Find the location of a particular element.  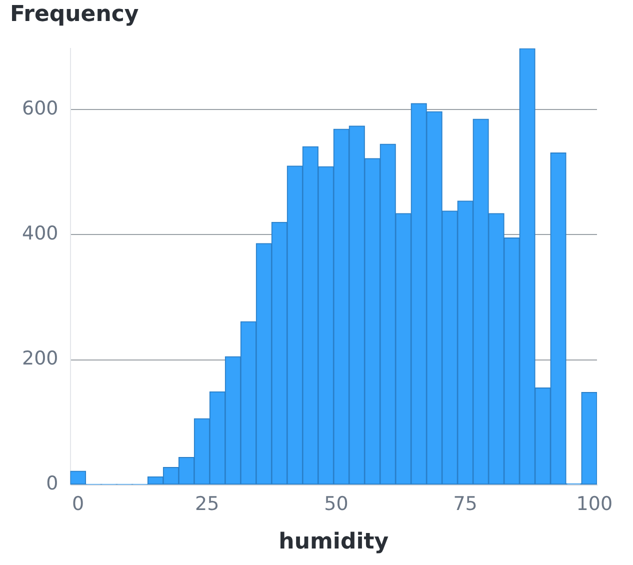

y-tick-label: 400 is located at coordinates (40, 233).